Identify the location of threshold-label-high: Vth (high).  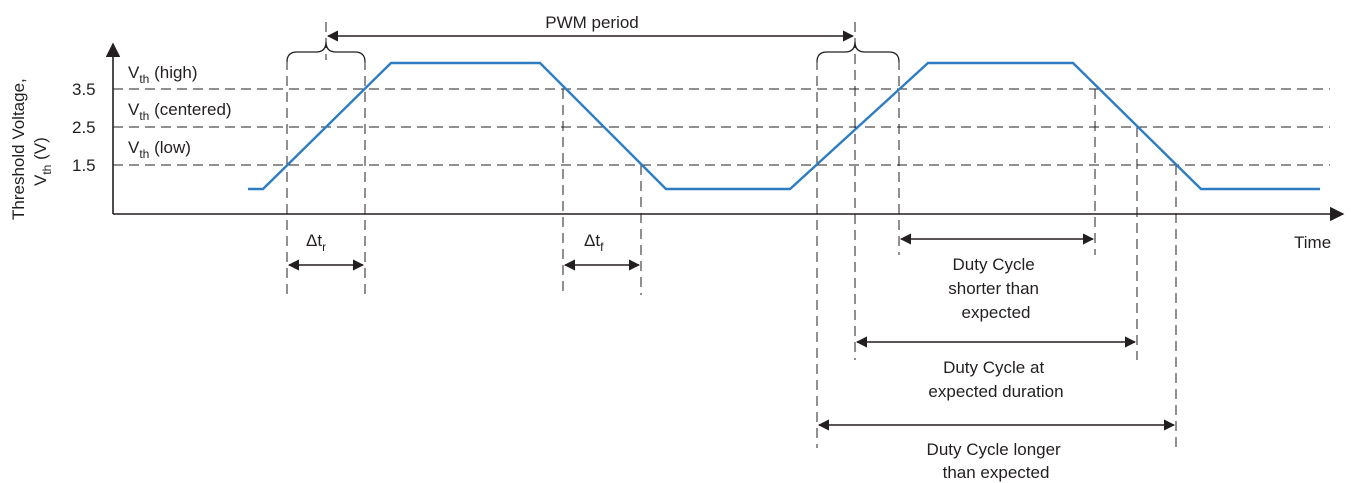
(163, 74).